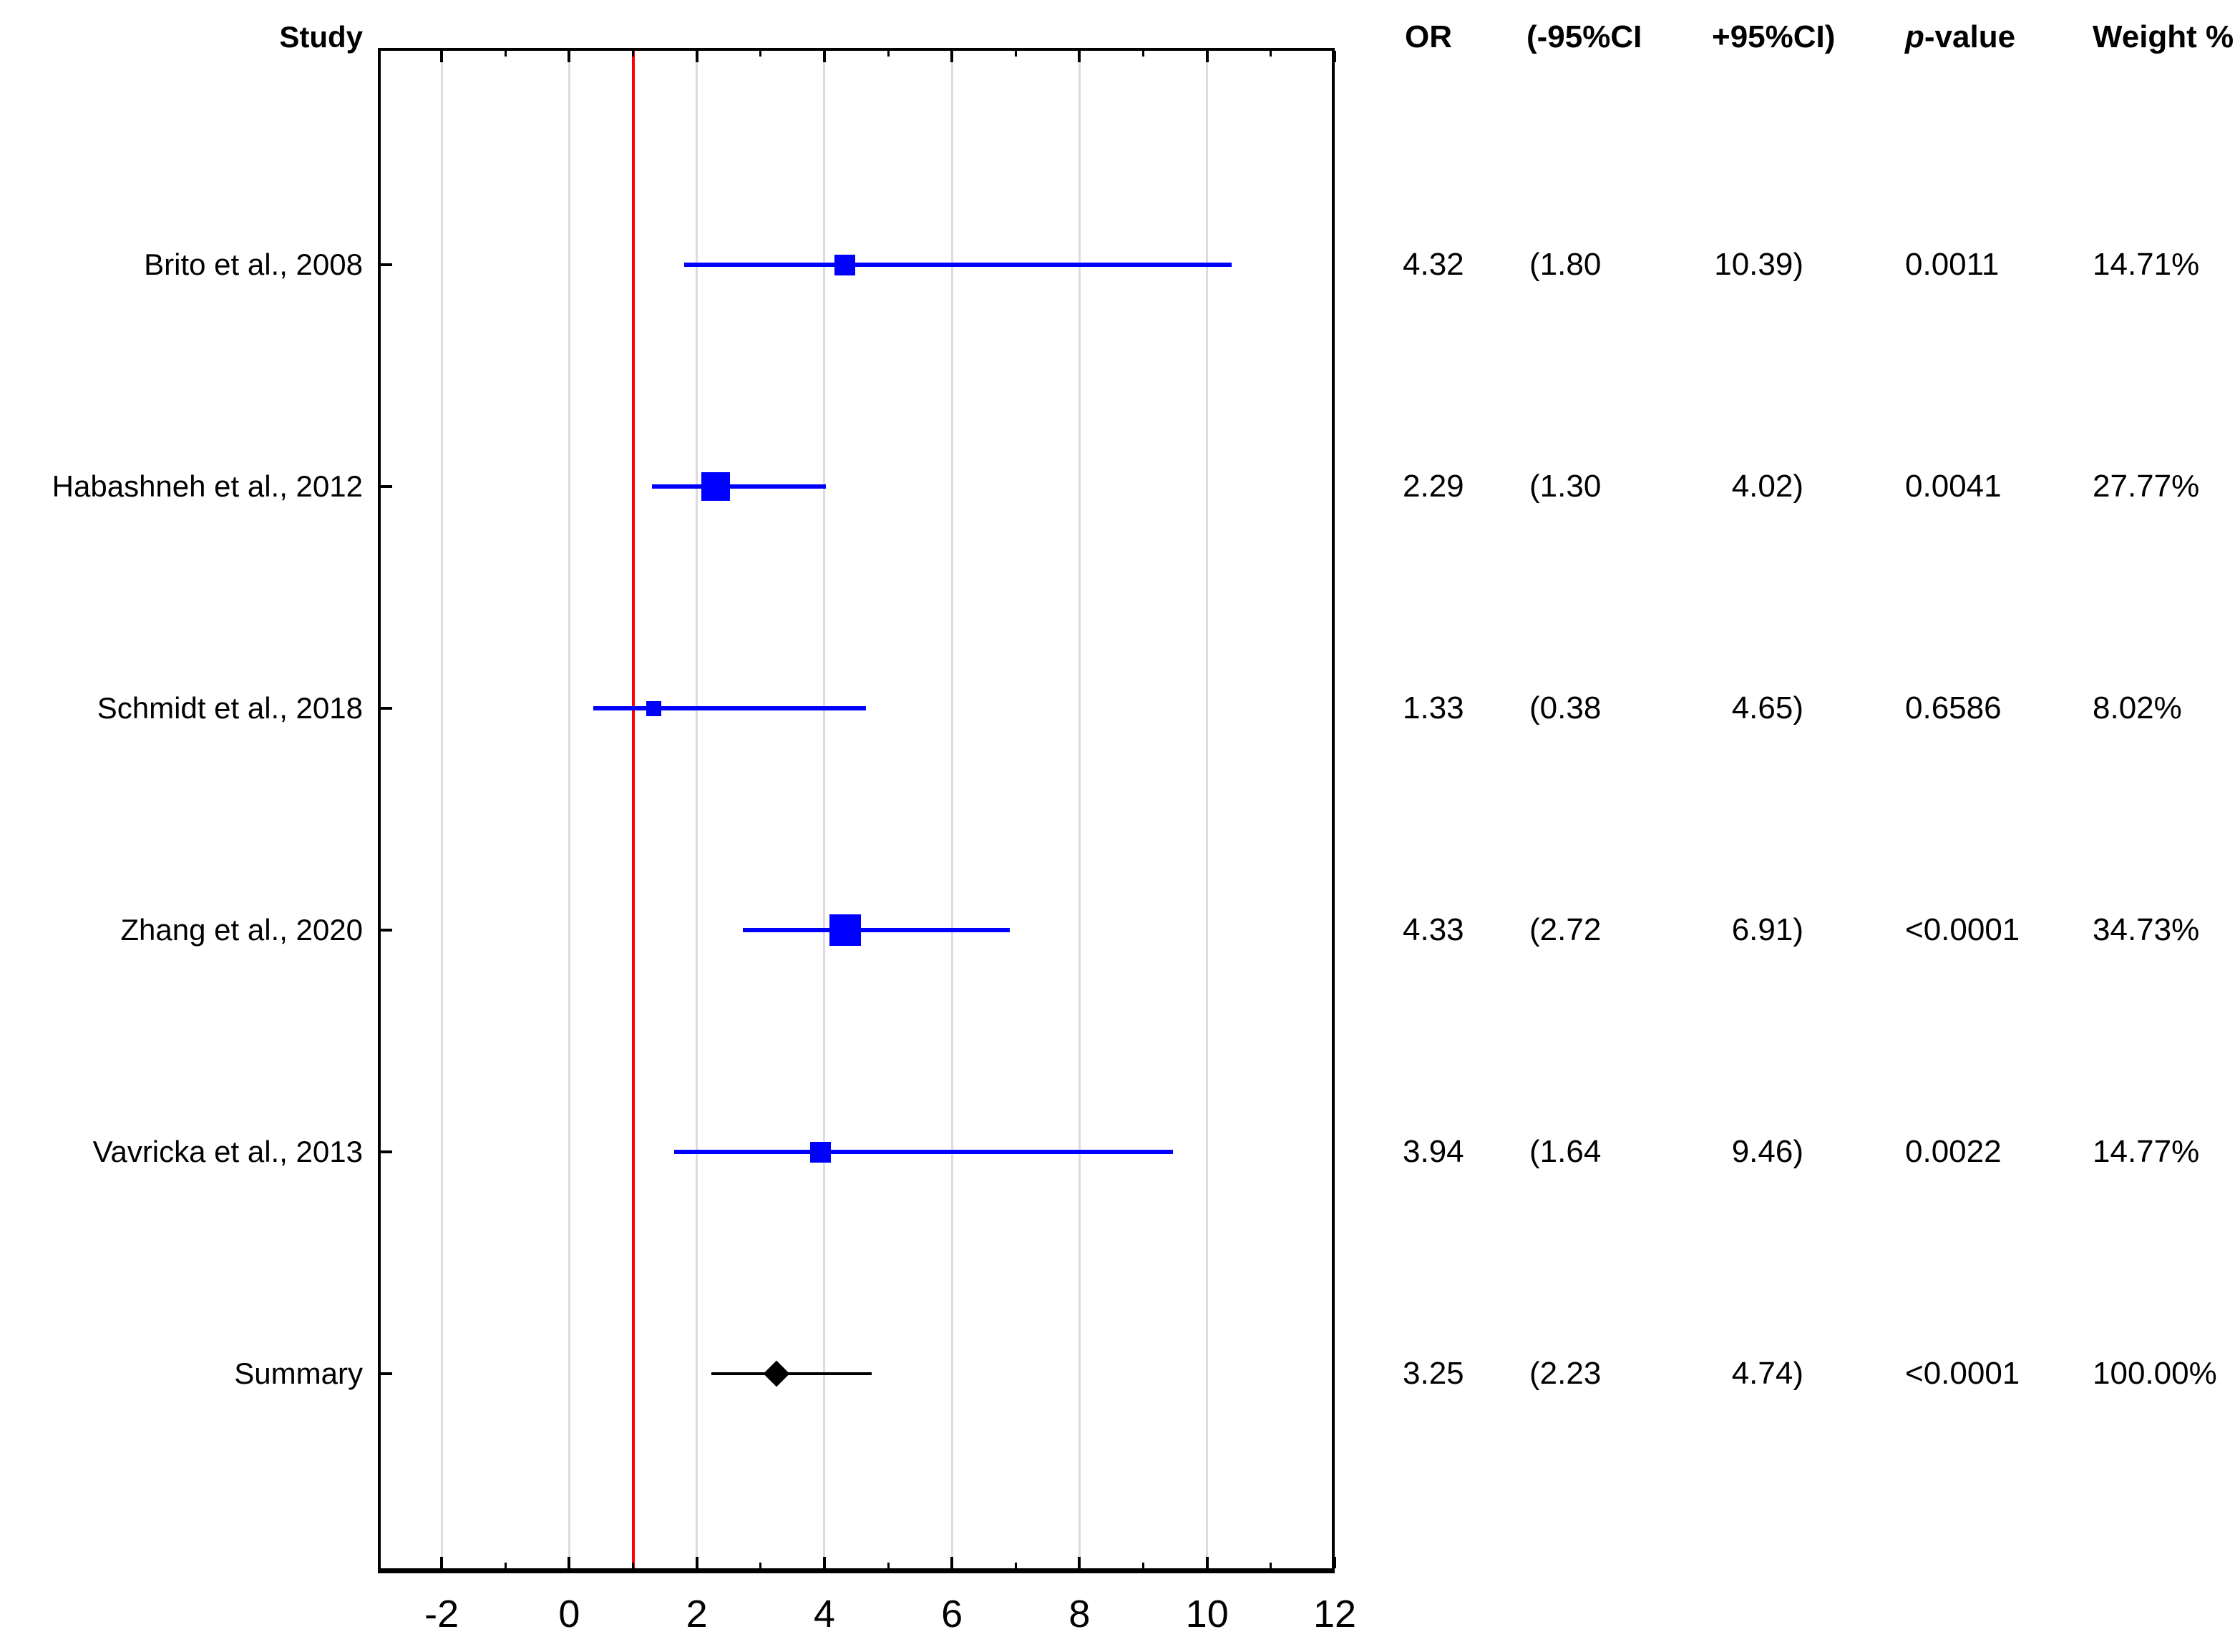 The image size is (2235, 1652). What do you see at coordinates (253, 264) in the screenshot?
I see `study-label: Brito et al., 2008` at bounding box center [253, 264].